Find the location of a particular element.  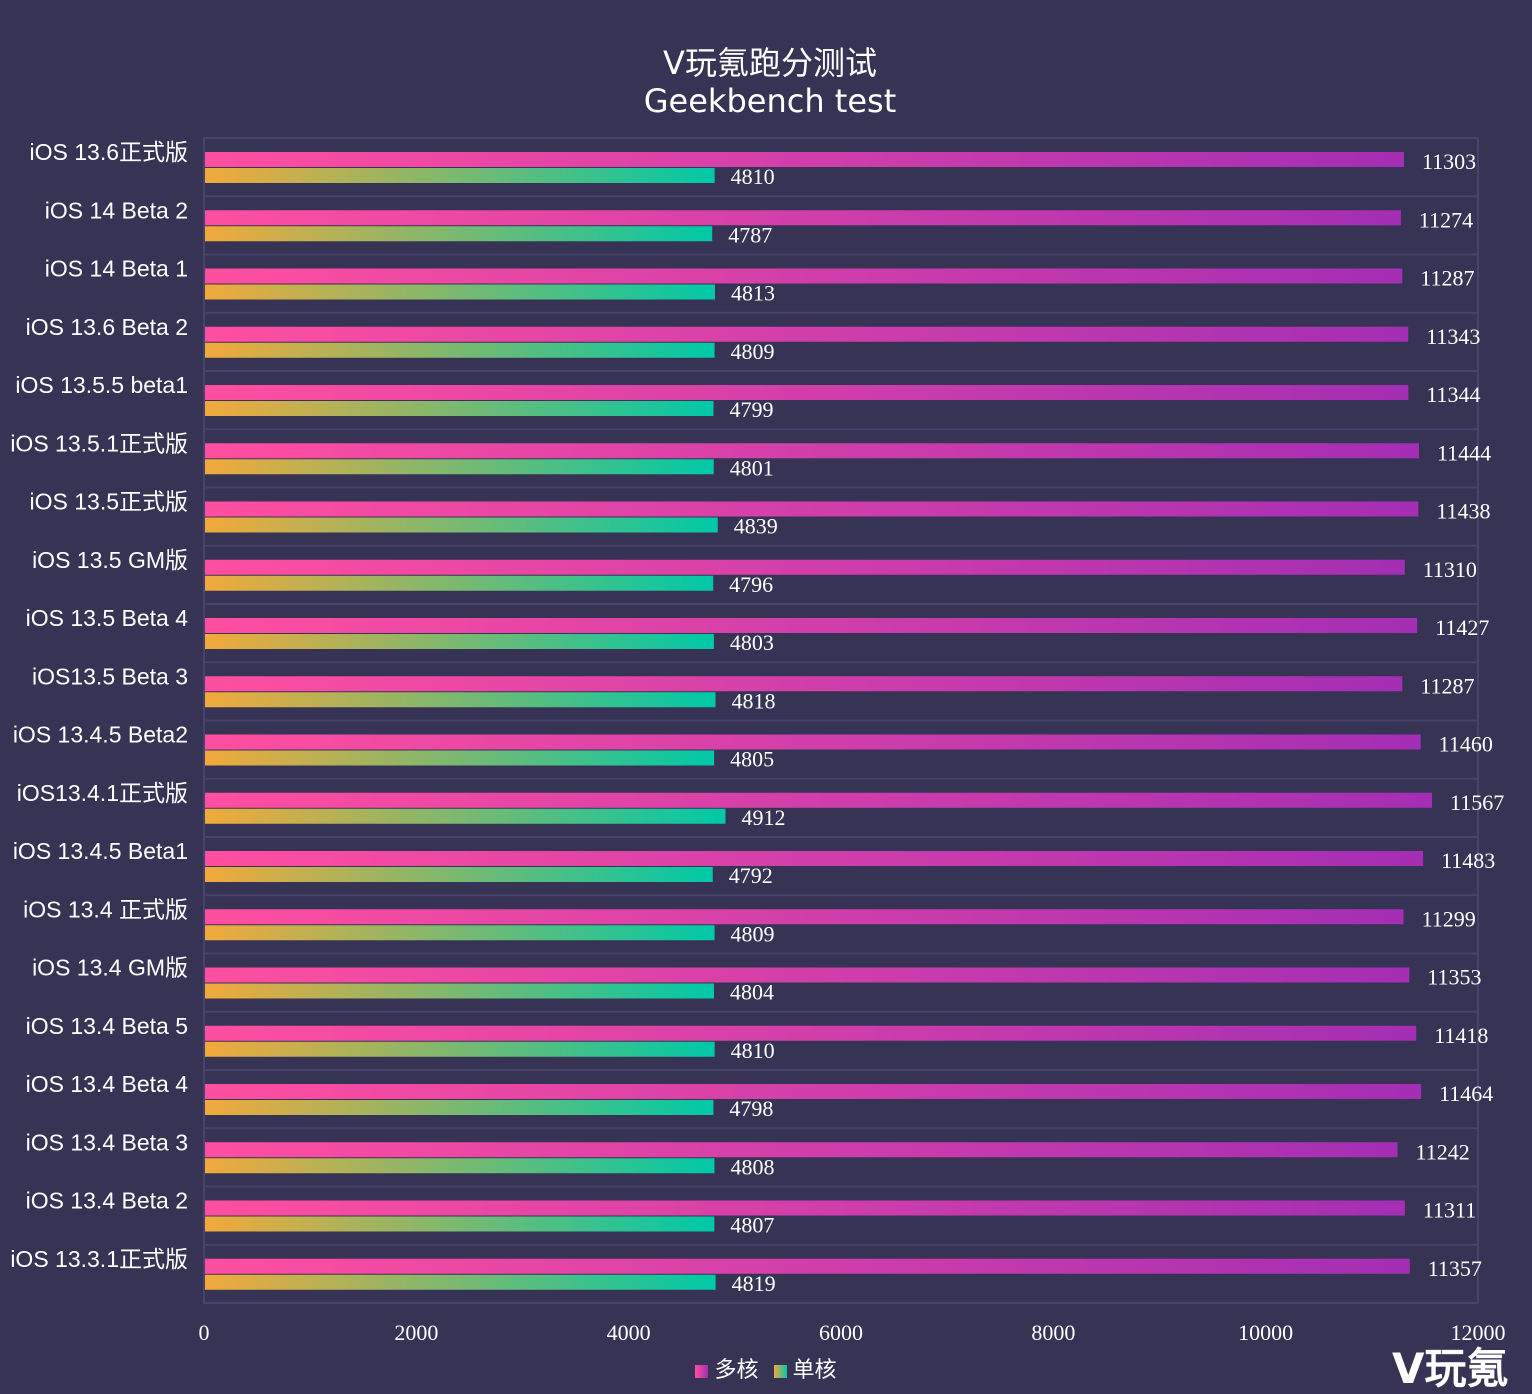

data-label: 4803 is located at coordinates (752, 642).